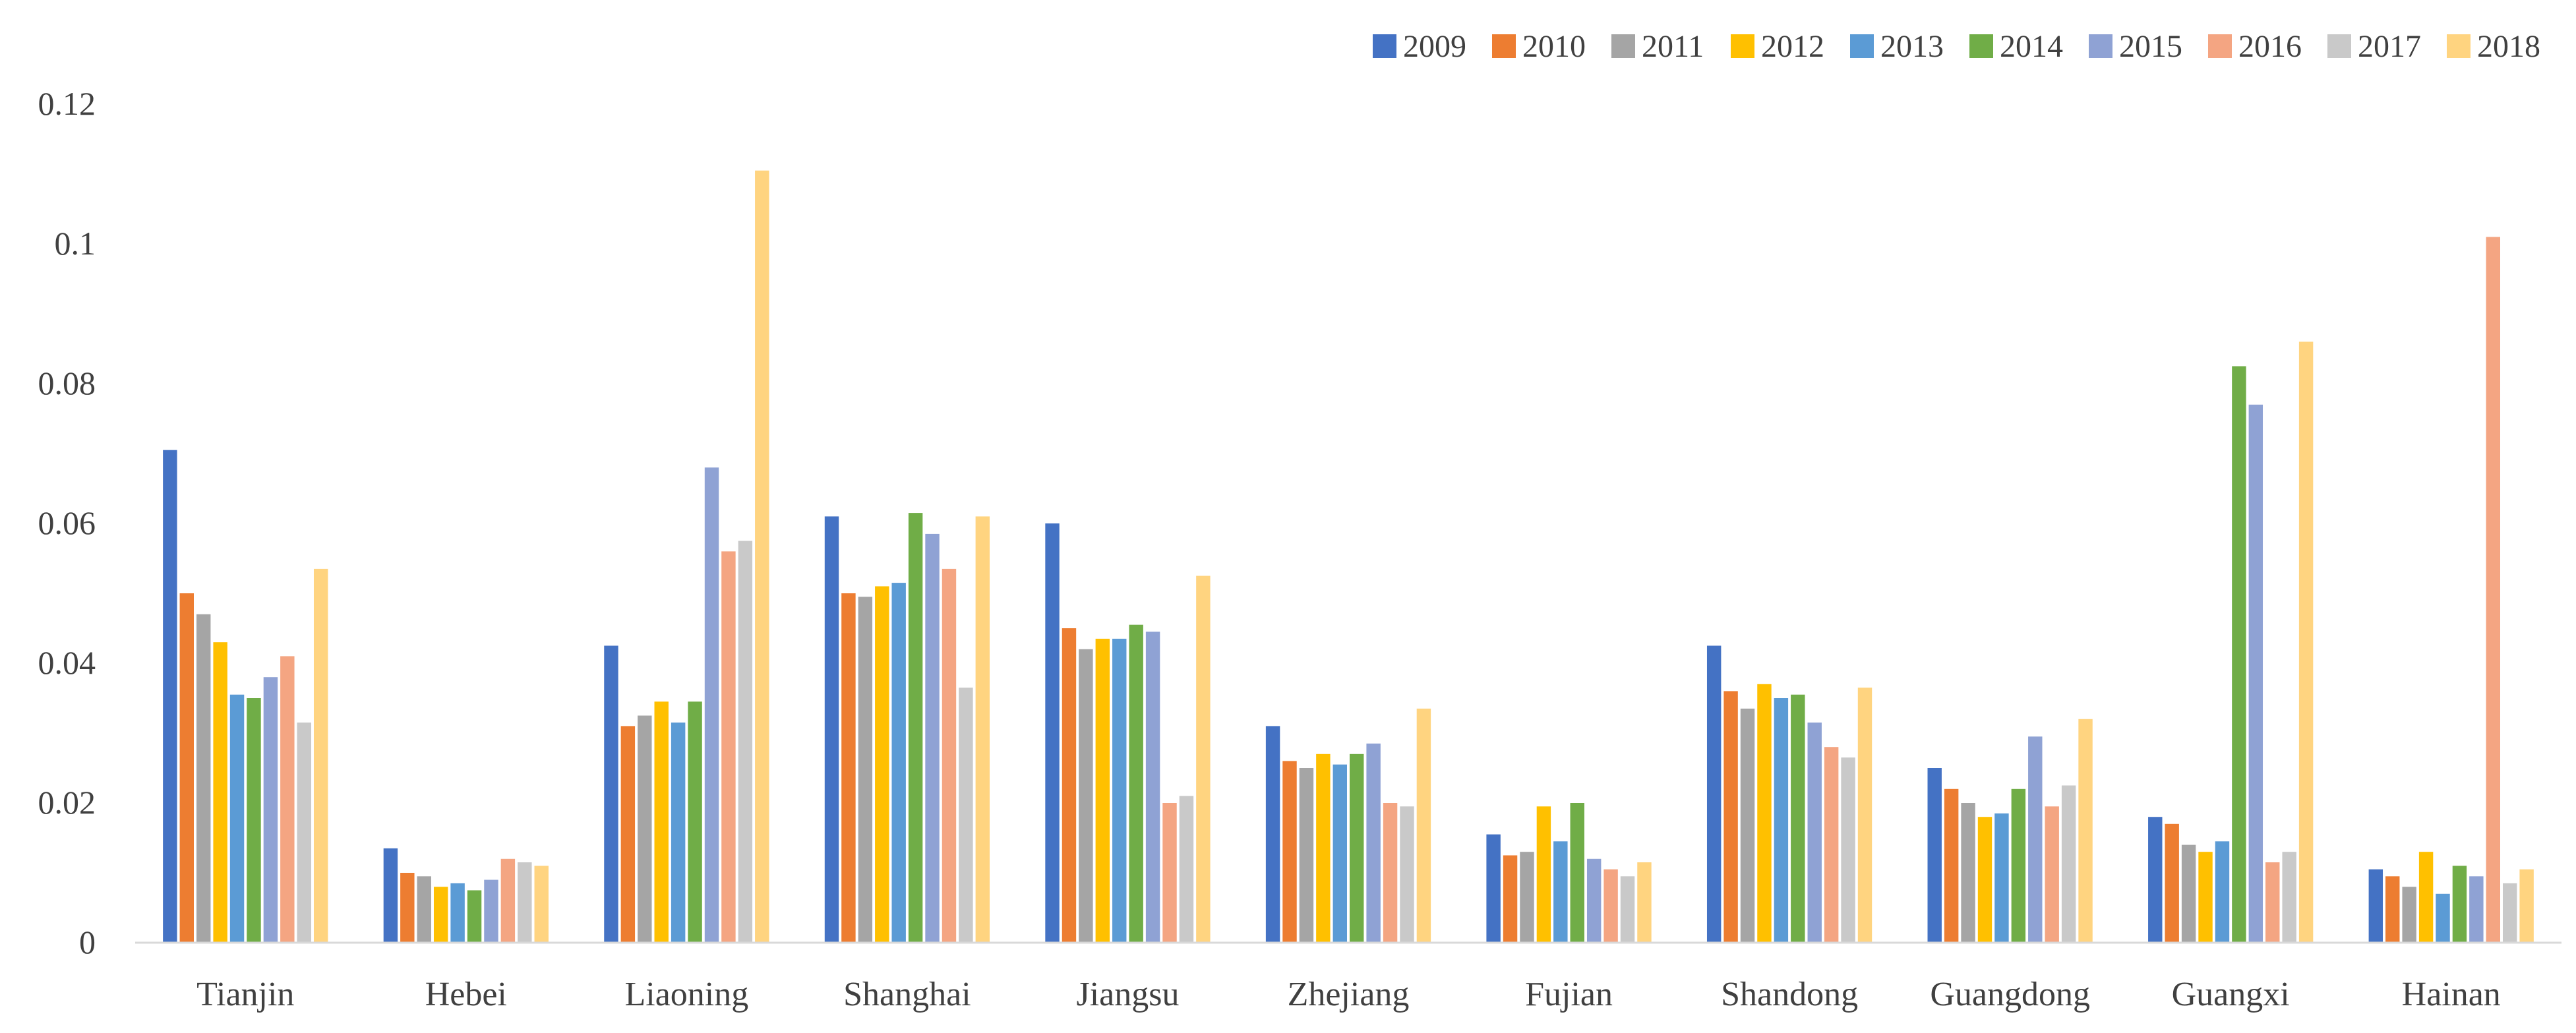 The width and height of the screenshot is (2576, 1033). I want to click on bar-zhejiang-2012, so click(1323, 848).